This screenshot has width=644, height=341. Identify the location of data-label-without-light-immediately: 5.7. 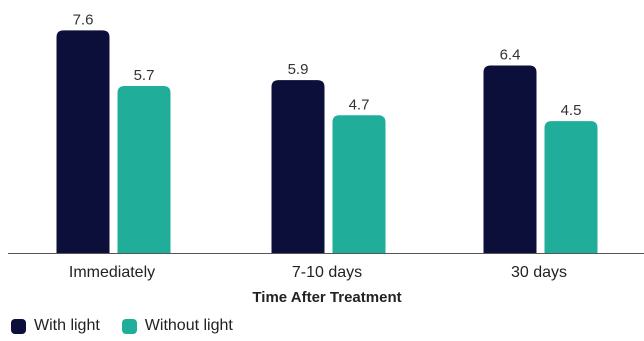
(144, 75).